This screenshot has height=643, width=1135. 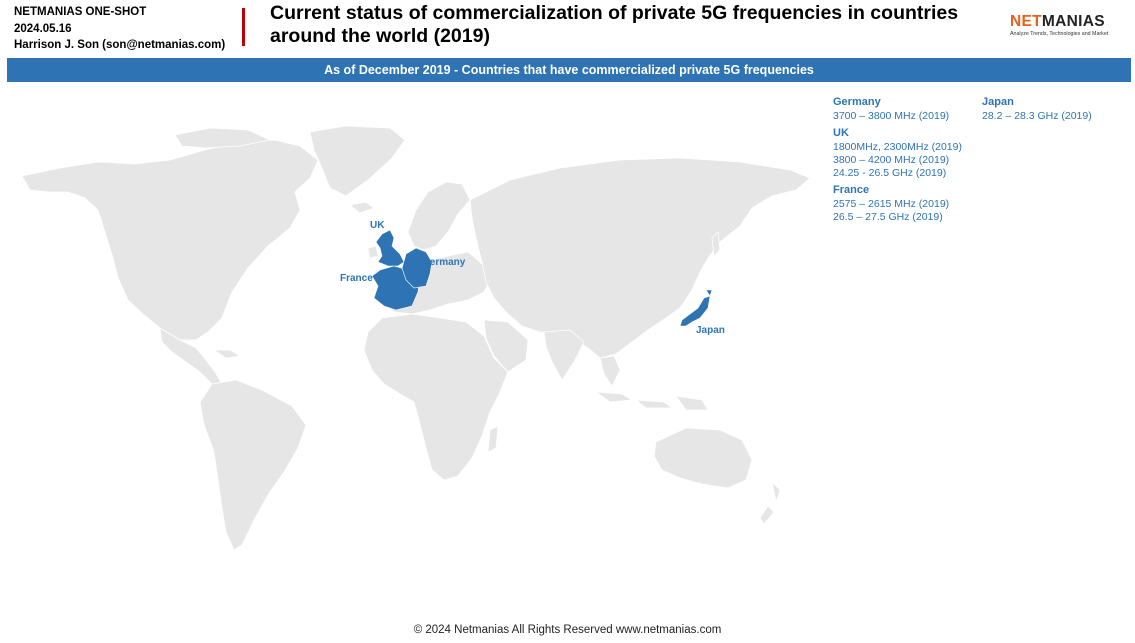 I want to click on map-label-france: France, so click(x=356, y=278).